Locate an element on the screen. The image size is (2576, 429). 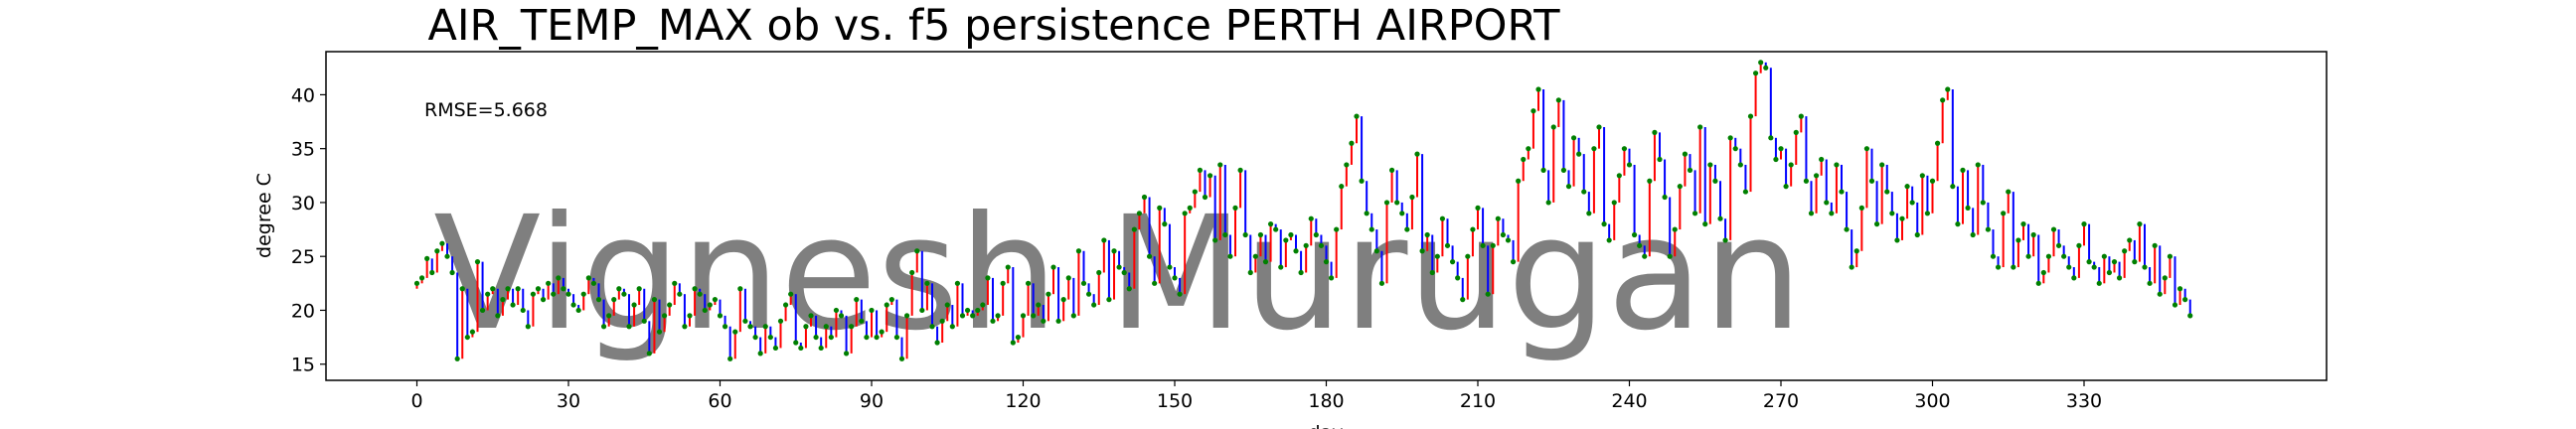
y-tick-label: 35 is located at coordinates (303, 150).